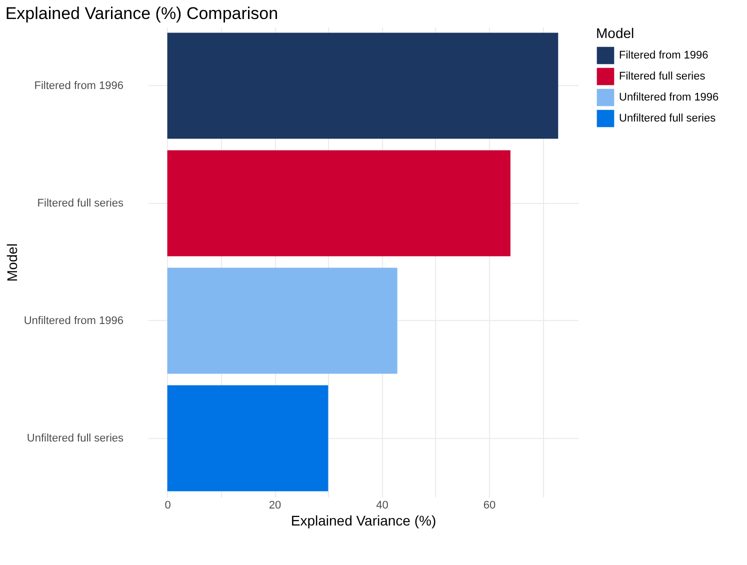 Image resolution: width=747 pixels, height=565 pixels. What do you see at coordinates (167, 506) in the screenshot?
I see `x-tick-label: 0` at bounding box center [167, 506].